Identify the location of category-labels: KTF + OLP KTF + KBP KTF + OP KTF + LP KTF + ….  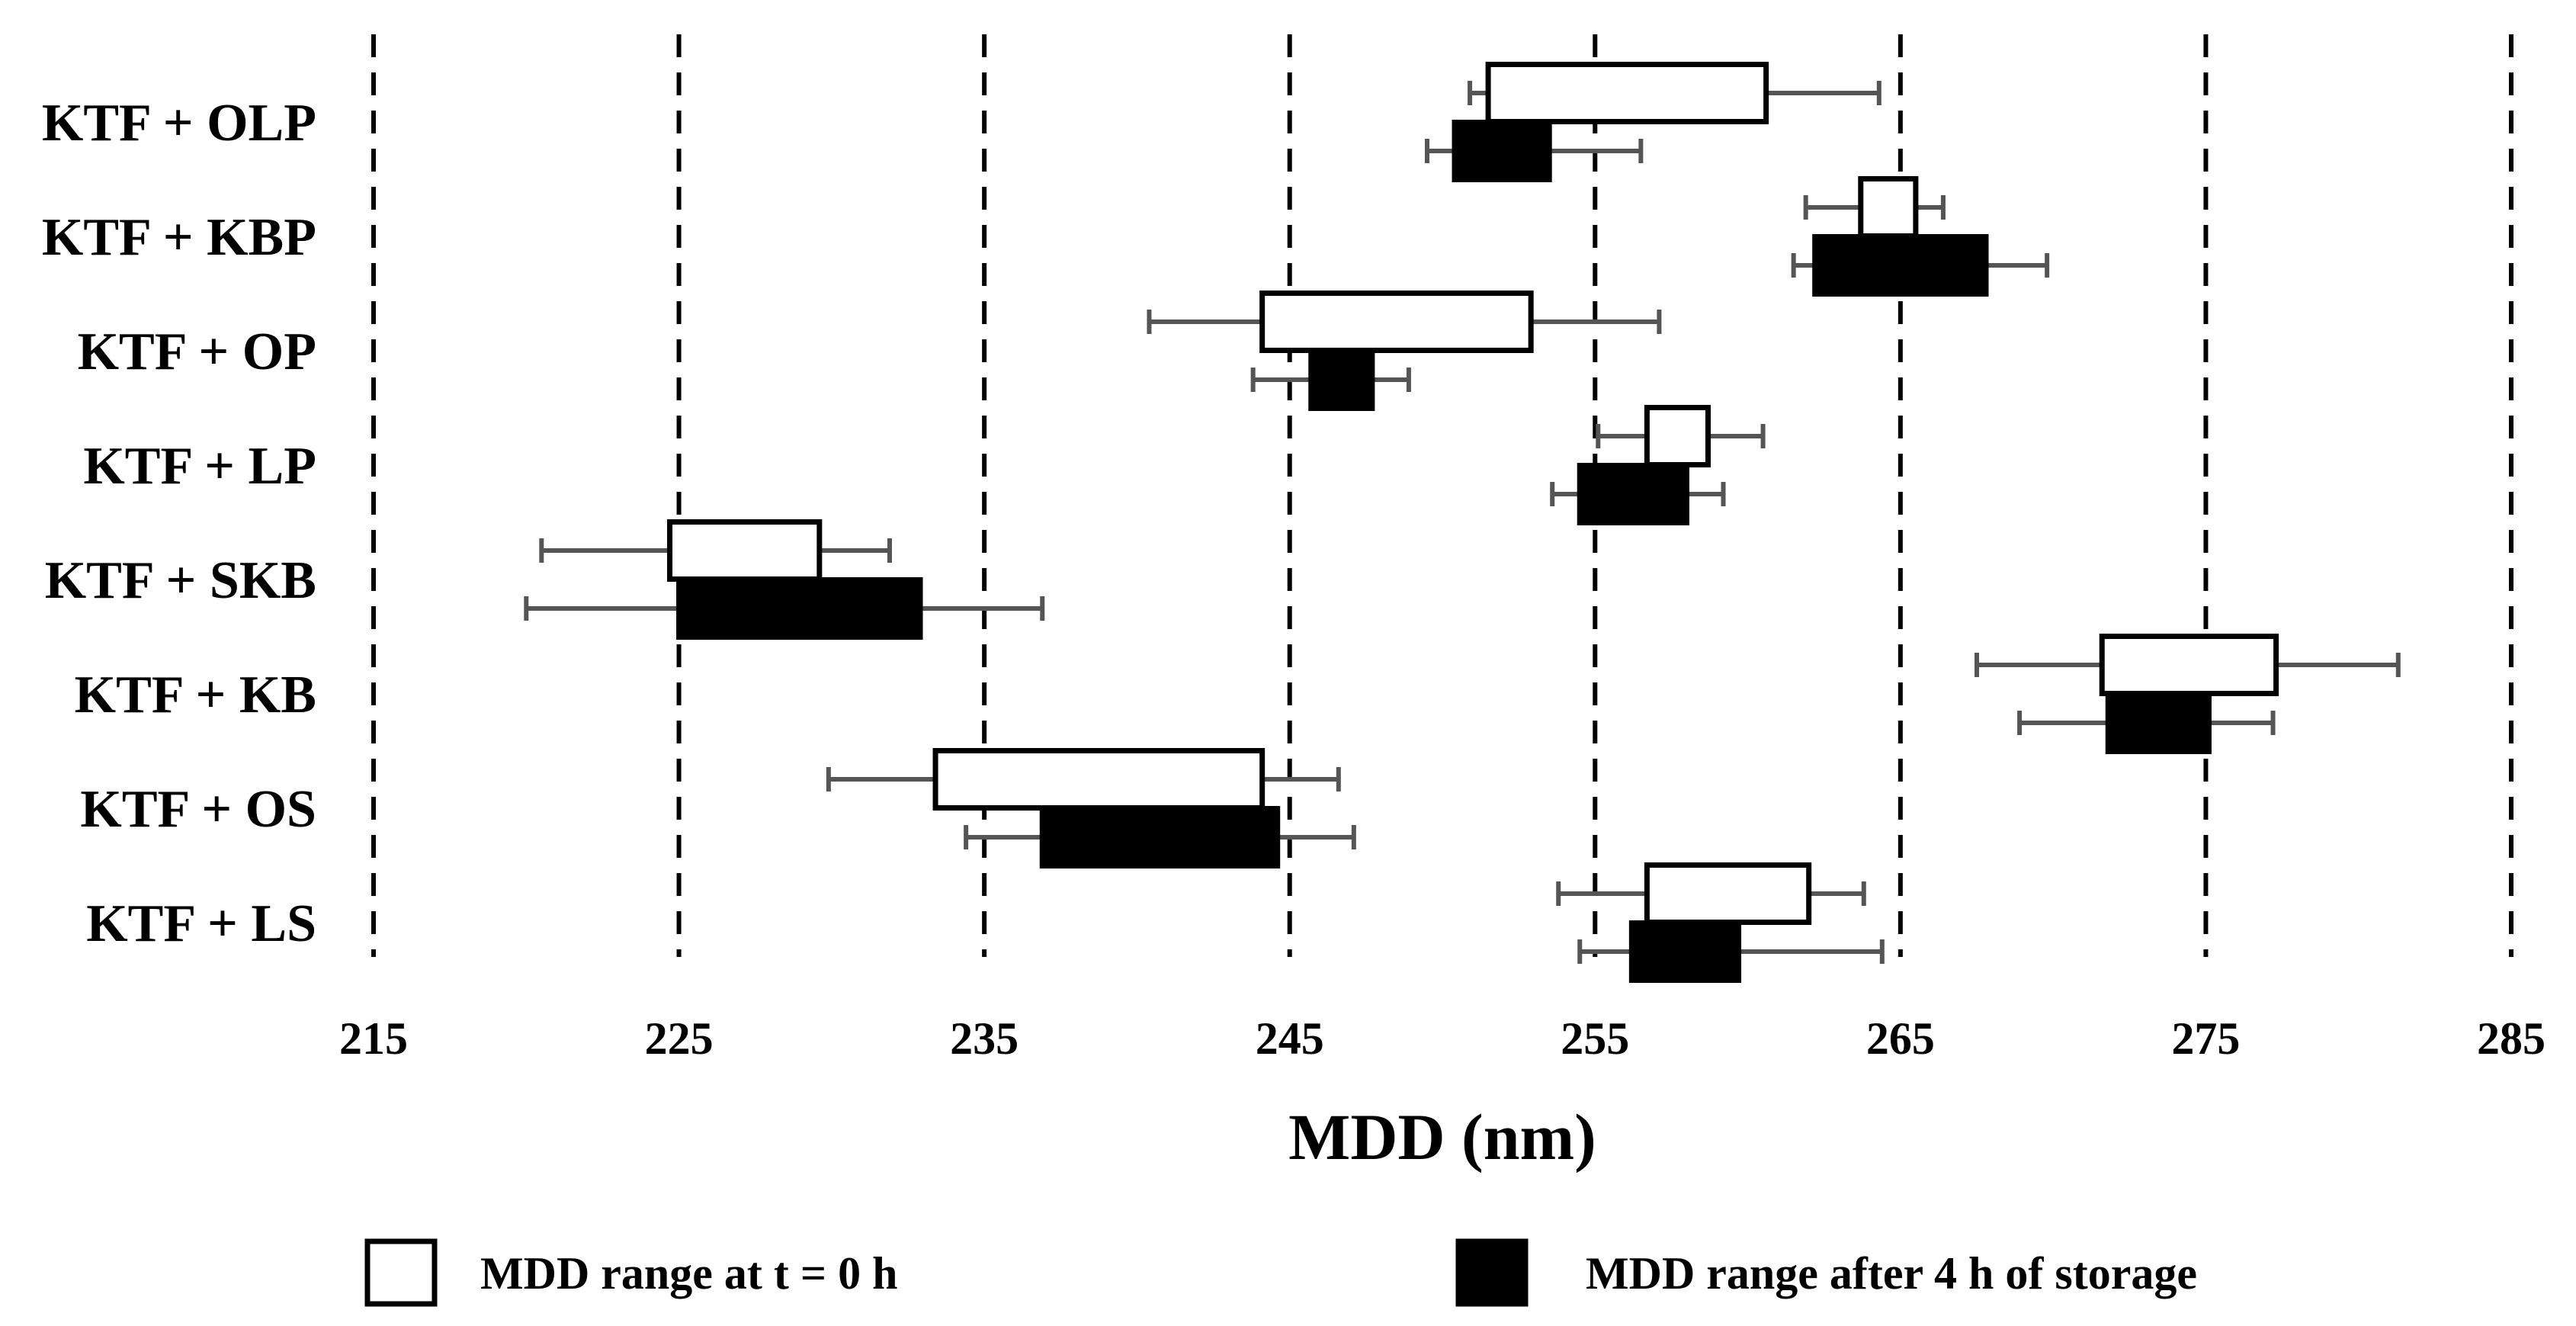
(179, 523).